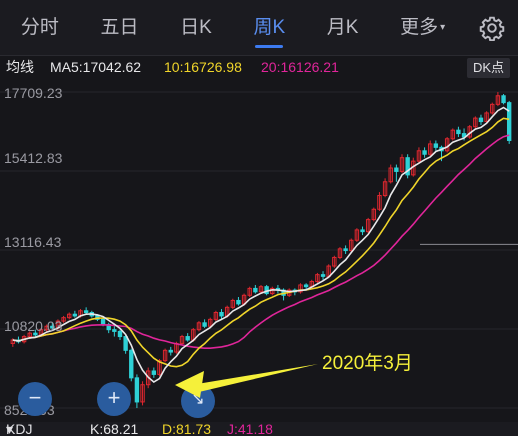  What do you see at coordinates (488, 68) in the screenshot?
I see `dk-point-button: DK点` at bounding box center [488, 68].